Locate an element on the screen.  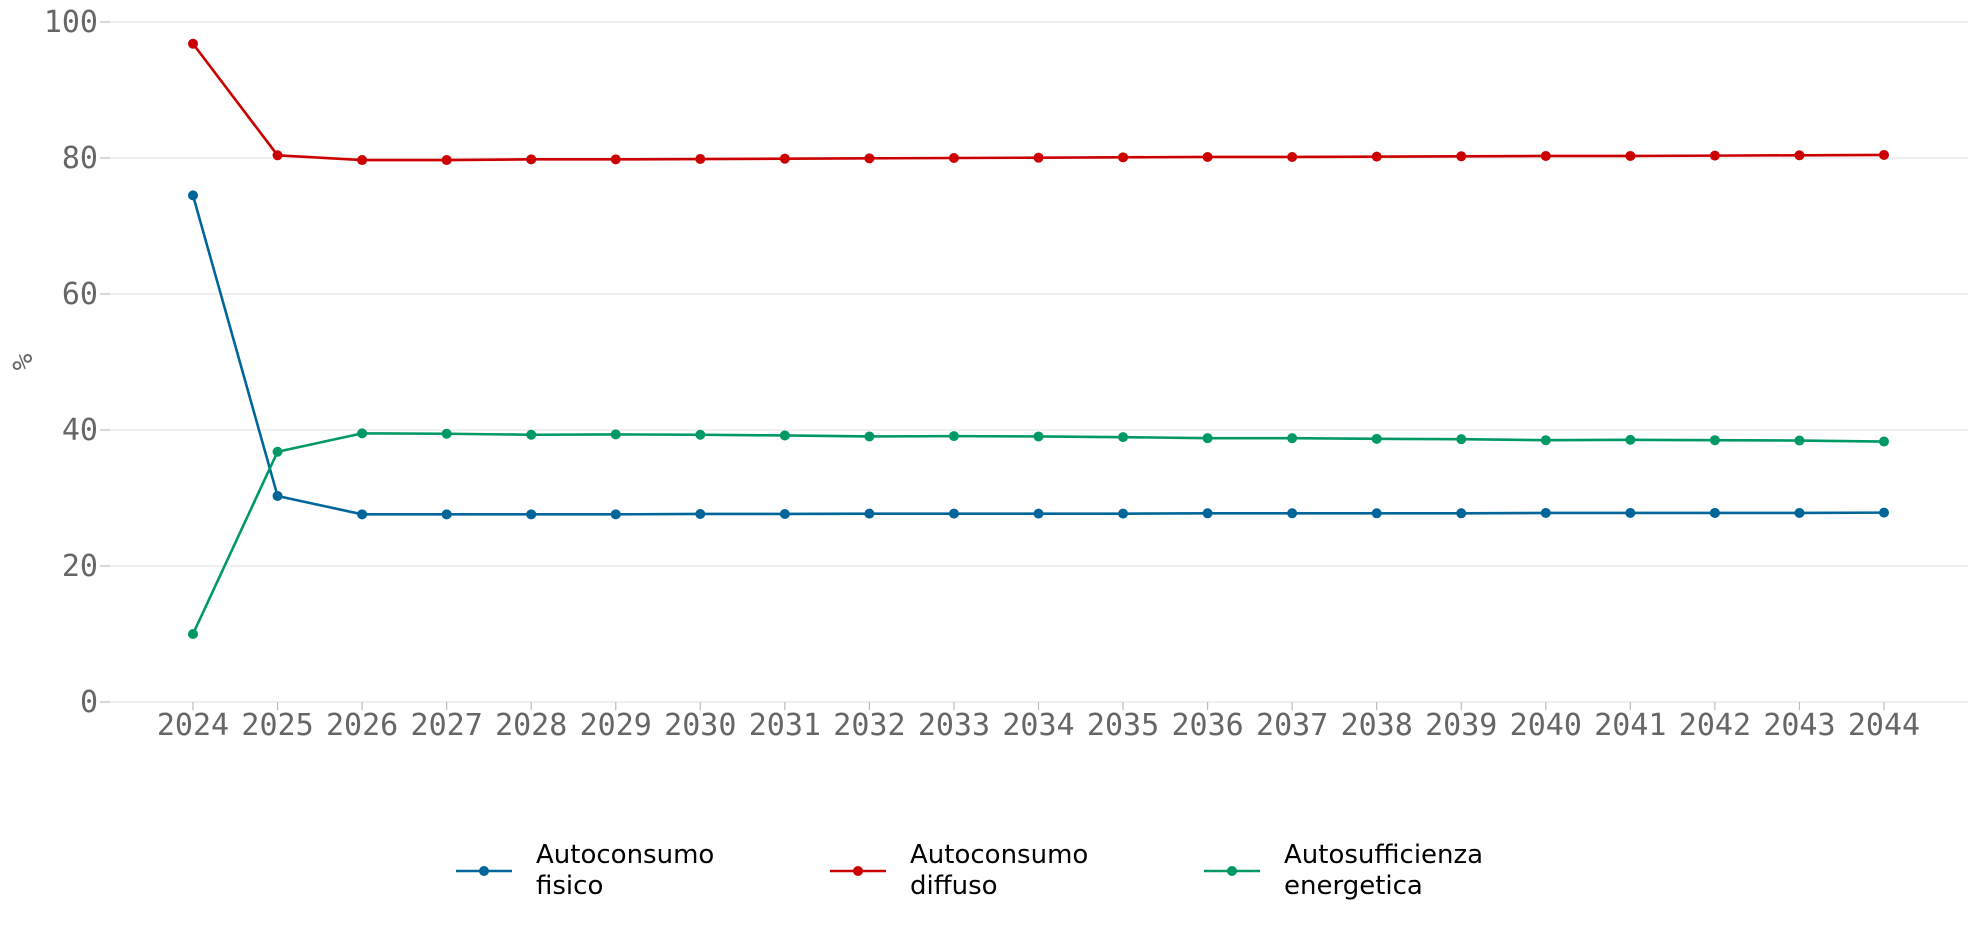
x-tick-label: 2043 is located at coordinates (1799, 725).